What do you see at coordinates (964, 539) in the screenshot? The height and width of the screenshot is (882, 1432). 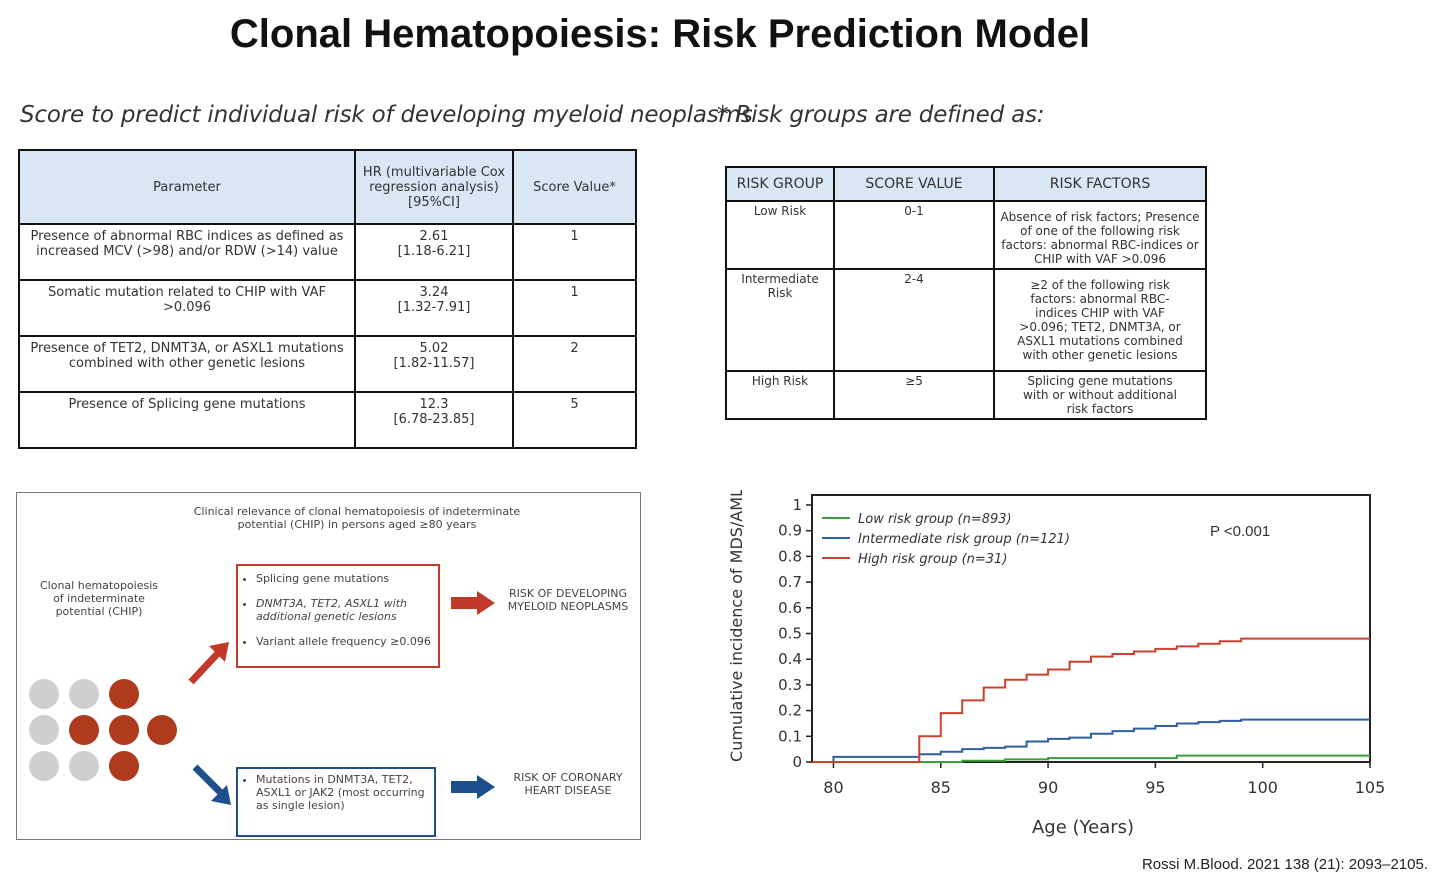 I see `legend-label: Intermediate risk group (n=121)` at bounding box center [964, 539].